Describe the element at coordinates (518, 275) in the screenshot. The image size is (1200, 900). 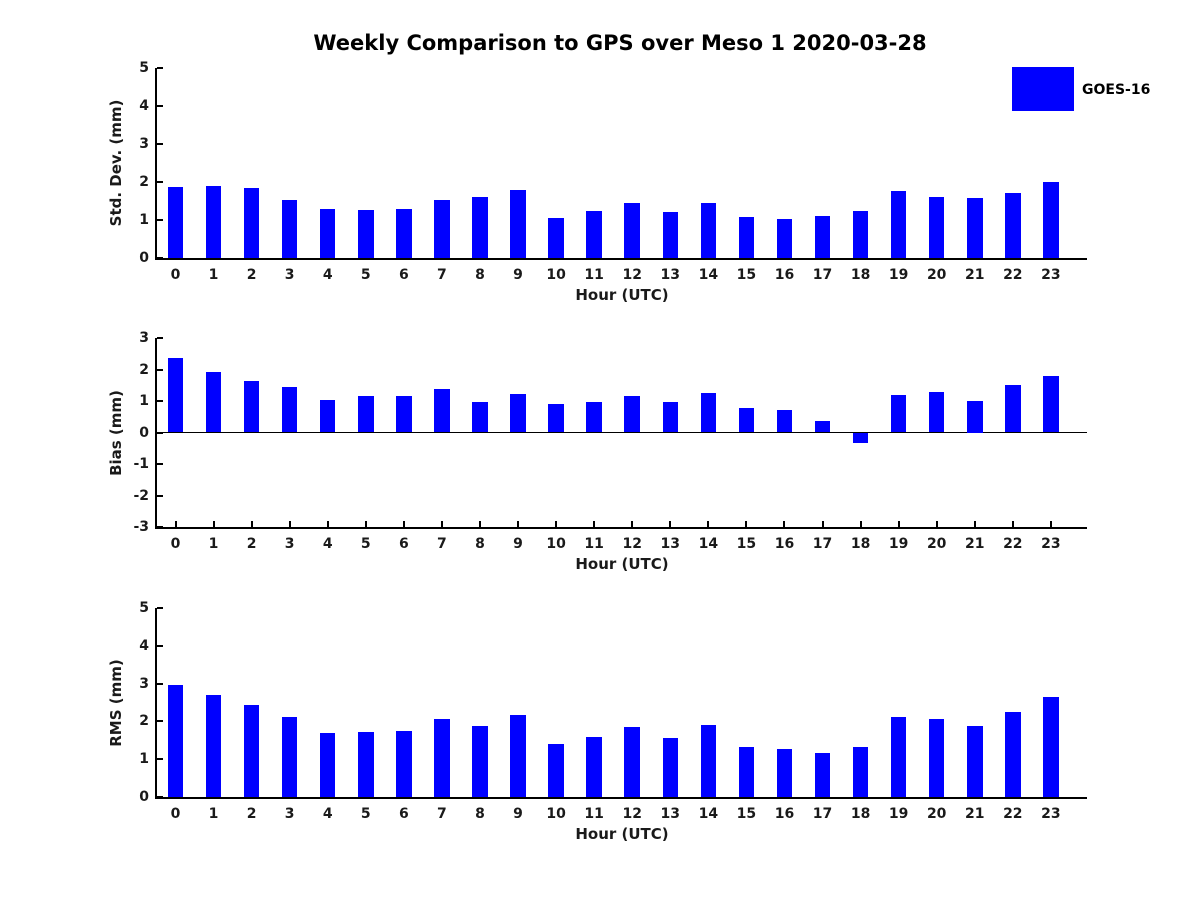
I see `x-tick-label: 9` at that location.